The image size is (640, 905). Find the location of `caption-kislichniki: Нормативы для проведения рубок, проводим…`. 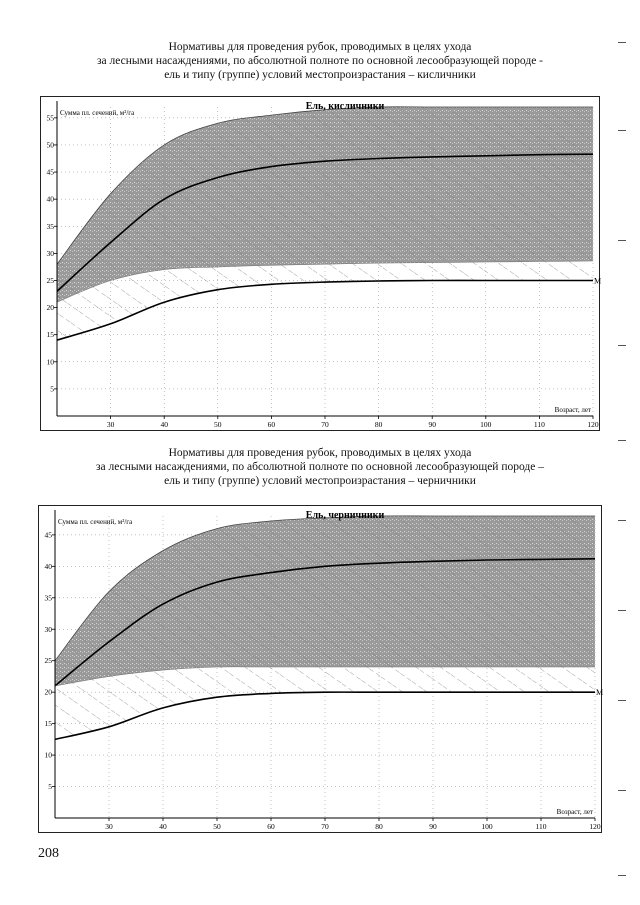

caption-kislichniki: Нормативы для проведения рубок, проводим… is located at coordinates (320, 61).